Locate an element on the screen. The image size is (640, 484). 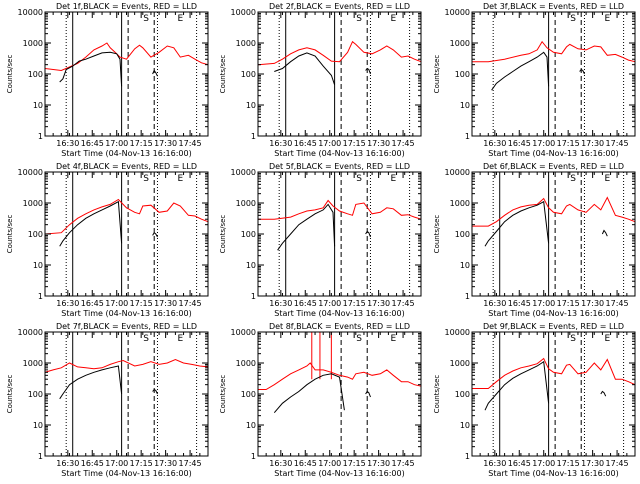
panel-title: Det 3f,BLACK = Events, RED = LLD is located at coordinates (553, 6).